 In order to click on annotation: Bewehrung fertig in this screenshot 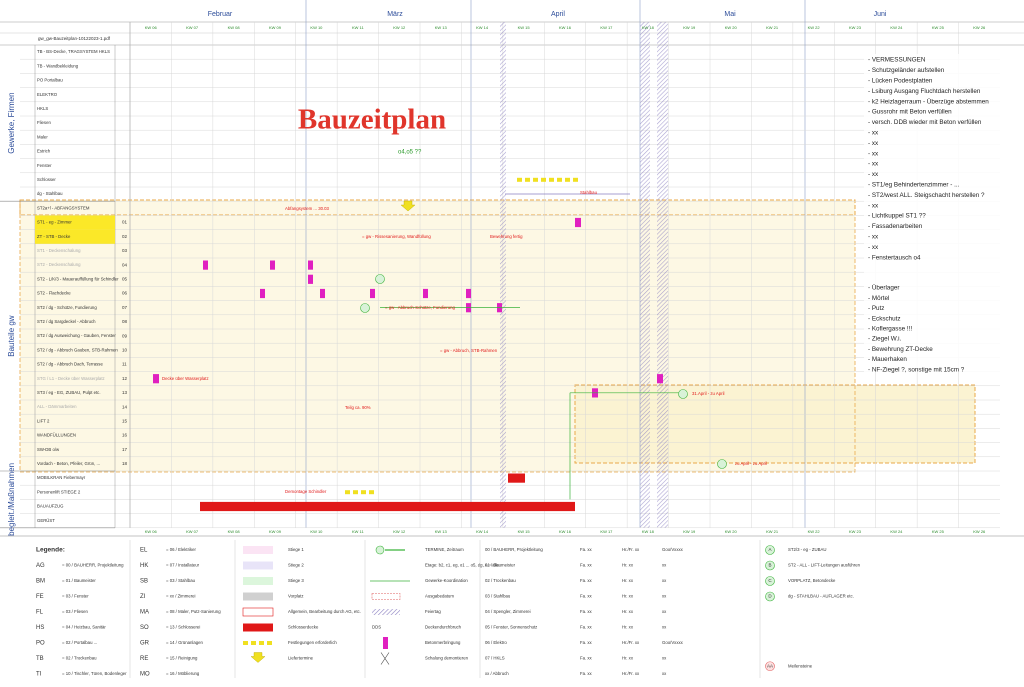, I will do `click(506, 236)`.